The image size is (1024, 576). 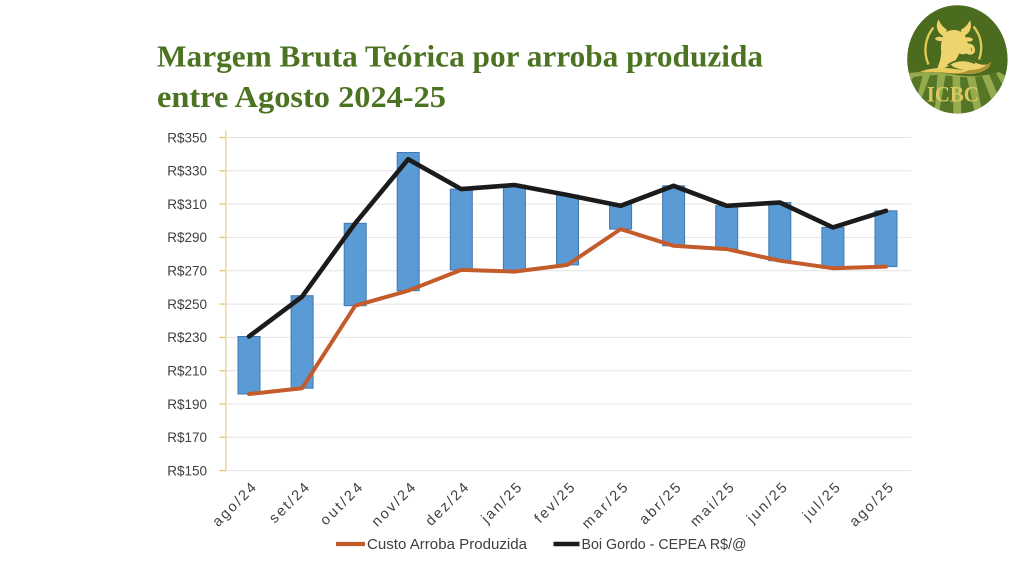 What do you see at coordinates (187, 404) in the screenshot?
I see `svg-text: R$190` at bounding box center [187, 404].